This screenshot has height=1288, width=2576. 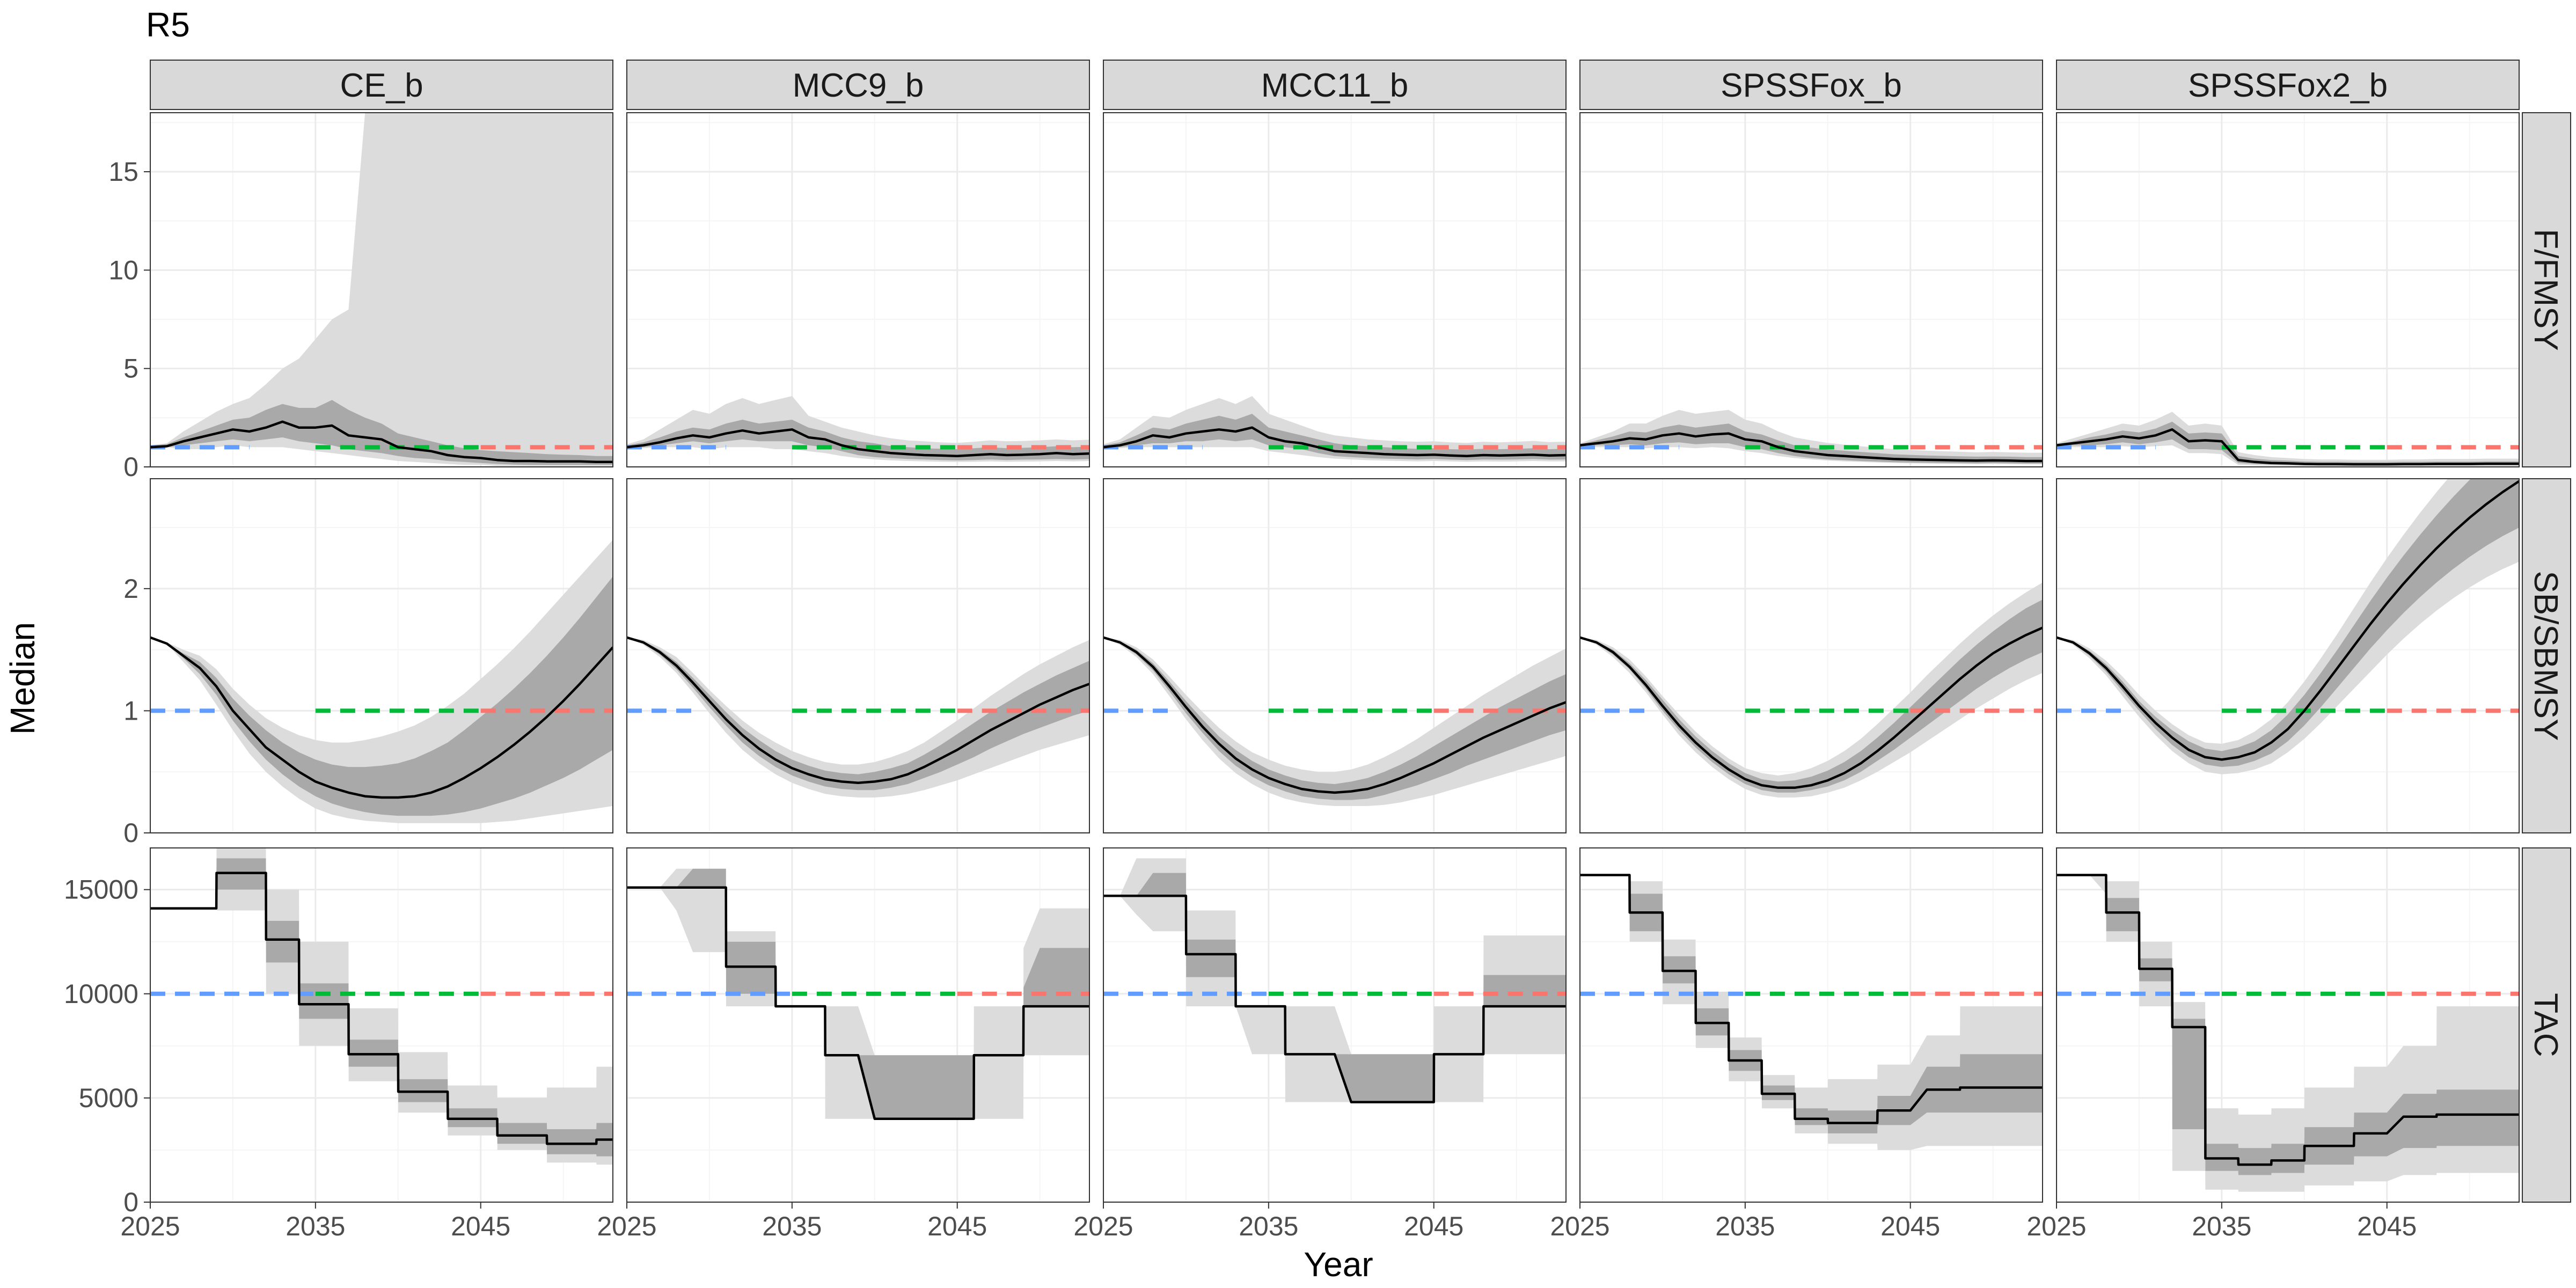 I want to click on row-strip-label: F/FMSY, so click(x=2545, y=289).